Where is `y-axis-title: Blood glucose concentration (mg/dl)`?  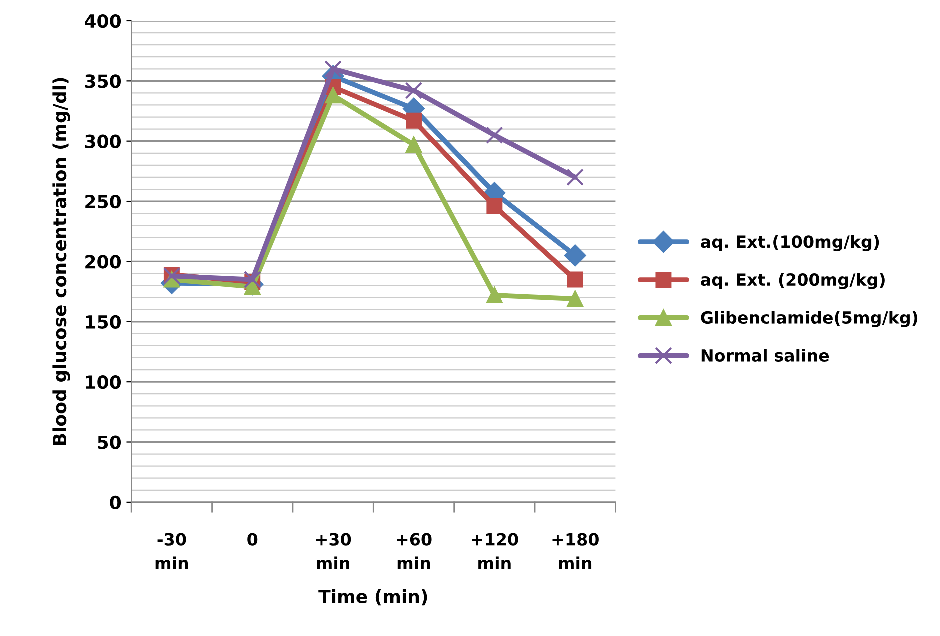 y-axis-title: Blood glucose concentration (mg/dl) is located at coordinates (61, 262).